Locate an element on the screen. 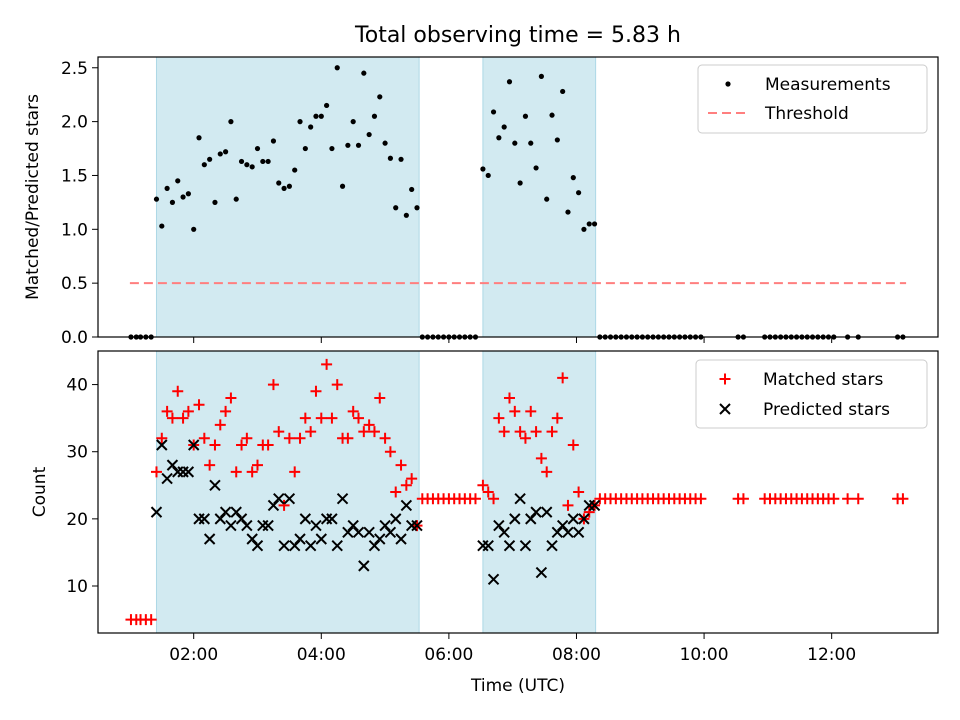 Image resolution: width=960 pixels, height=720 pixels. y-tick-label: 40 is located at coordinates (77, 386).